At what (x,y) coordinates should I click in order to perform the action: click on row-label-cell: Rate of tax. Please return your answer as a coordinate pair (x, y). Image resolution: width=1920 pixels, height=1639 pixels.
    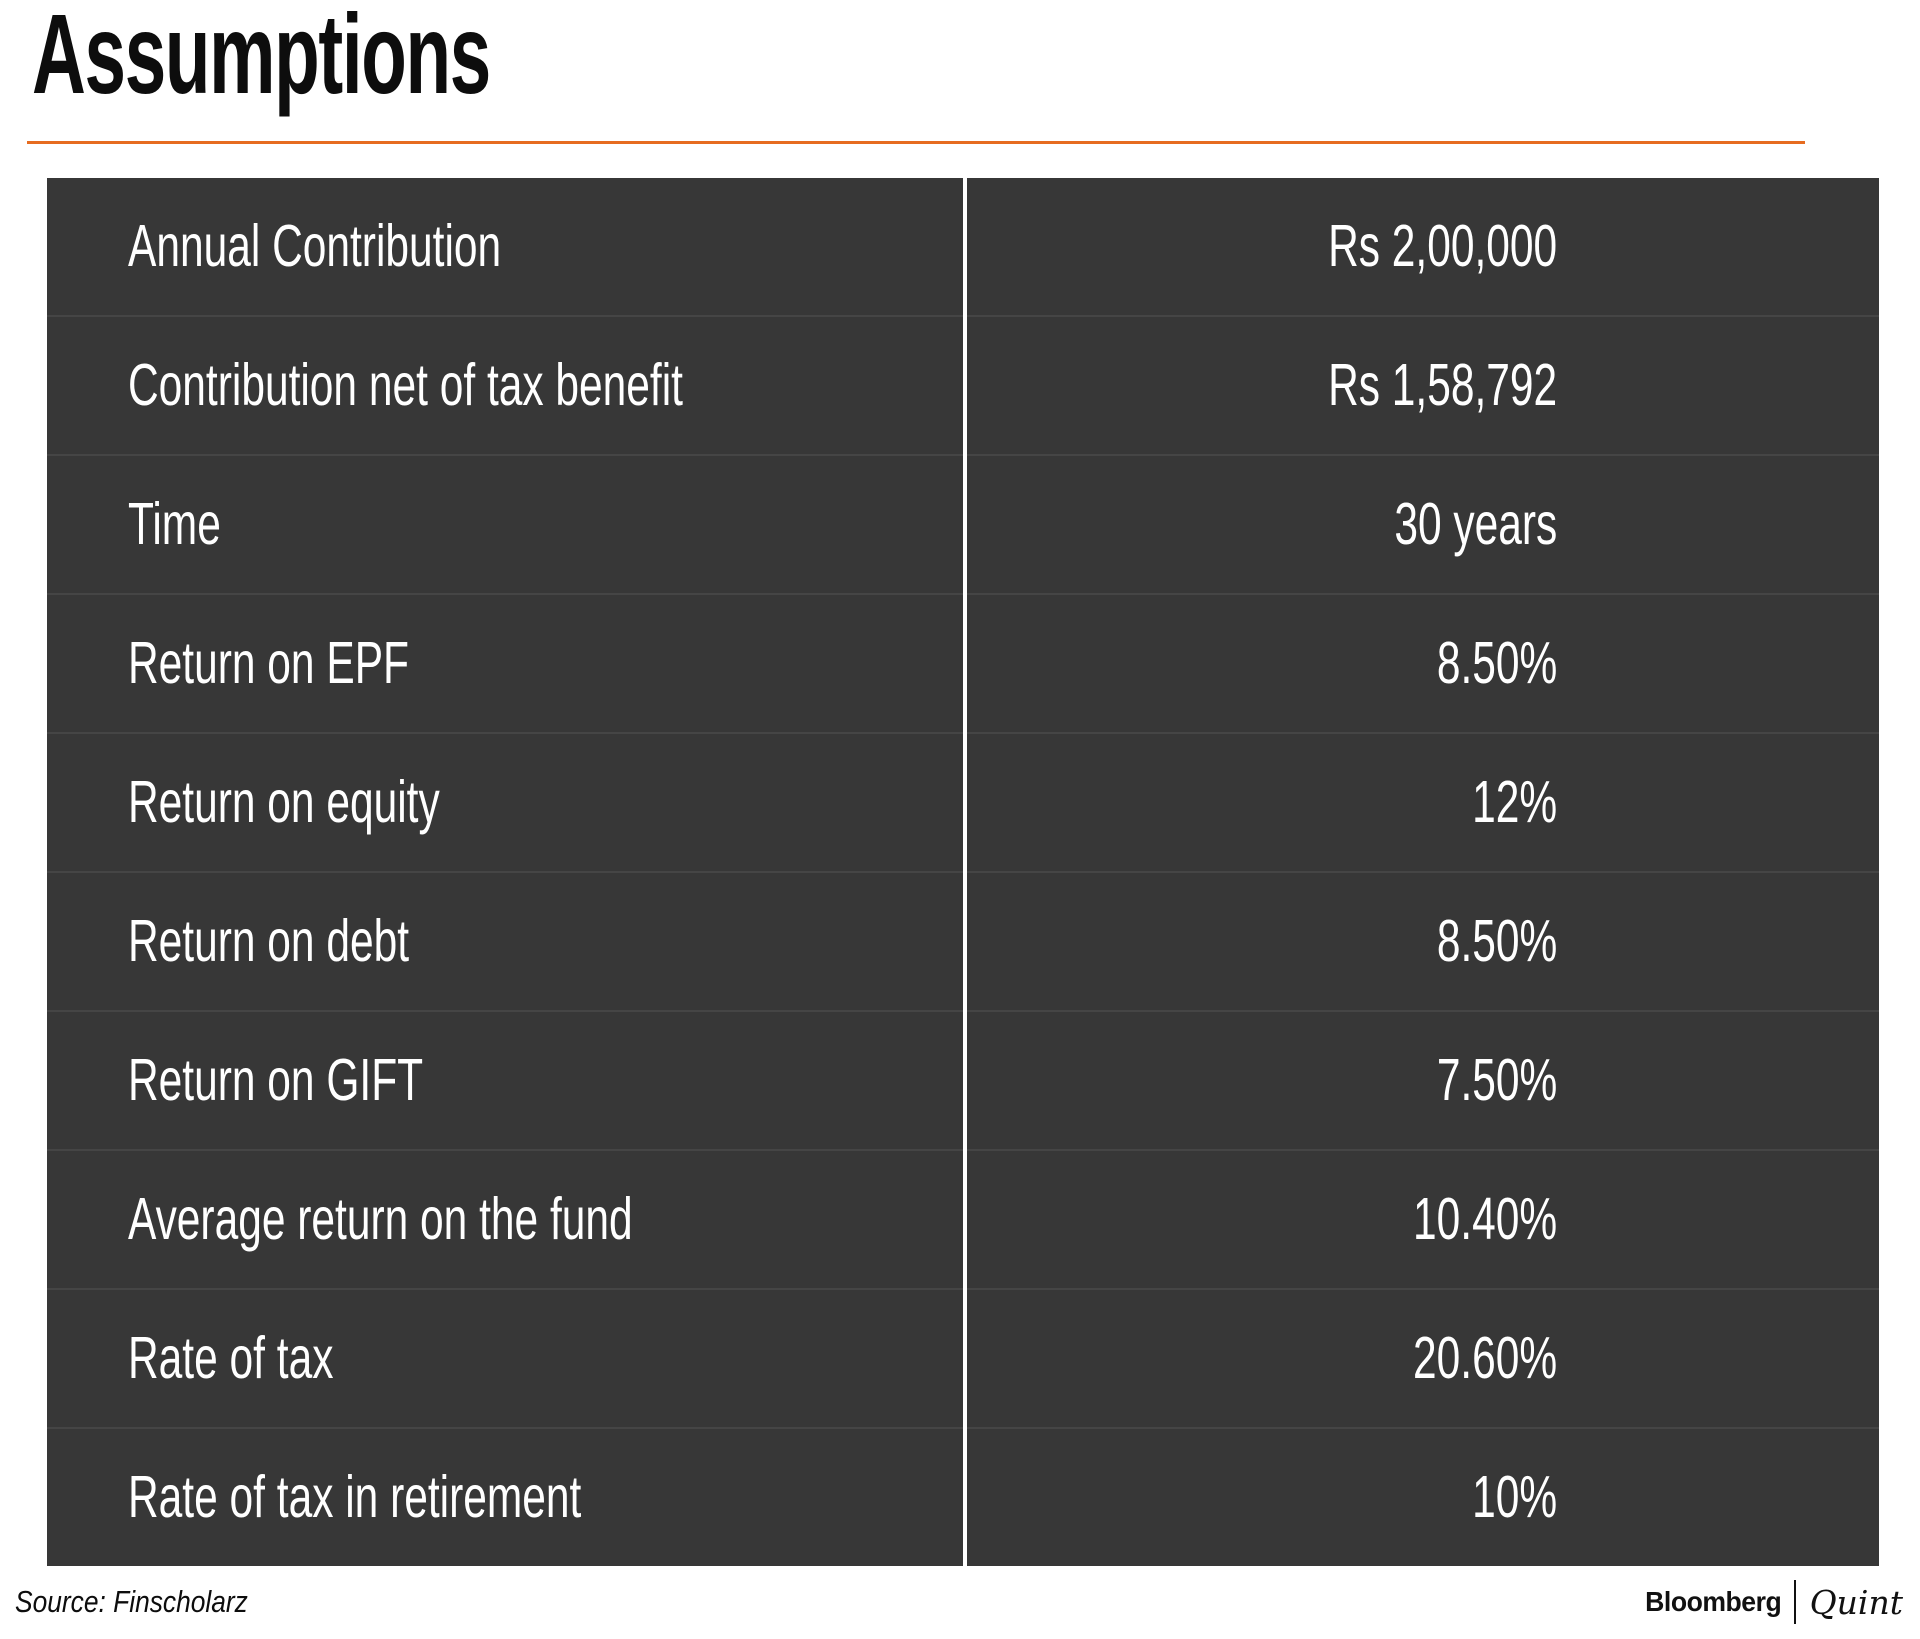
    Looking at the image, I should click on (505, 1358).